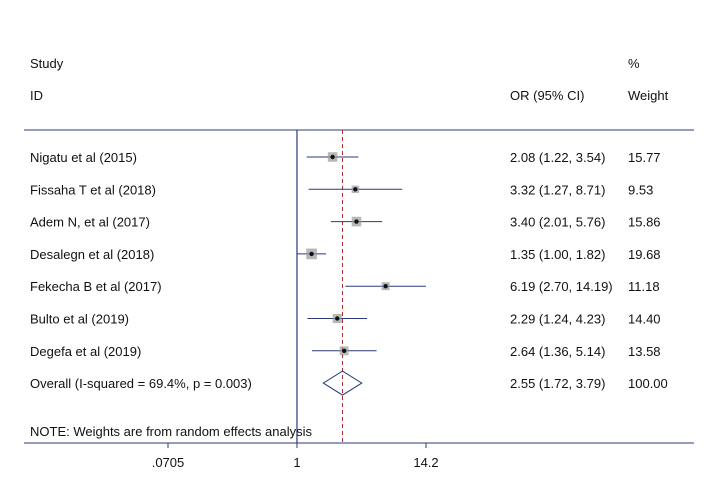 This screenshot has width=709, height=494. Describe the element at coordinates (644, 351) in the screenshot. I see `study-weight: 13.58` at that location.